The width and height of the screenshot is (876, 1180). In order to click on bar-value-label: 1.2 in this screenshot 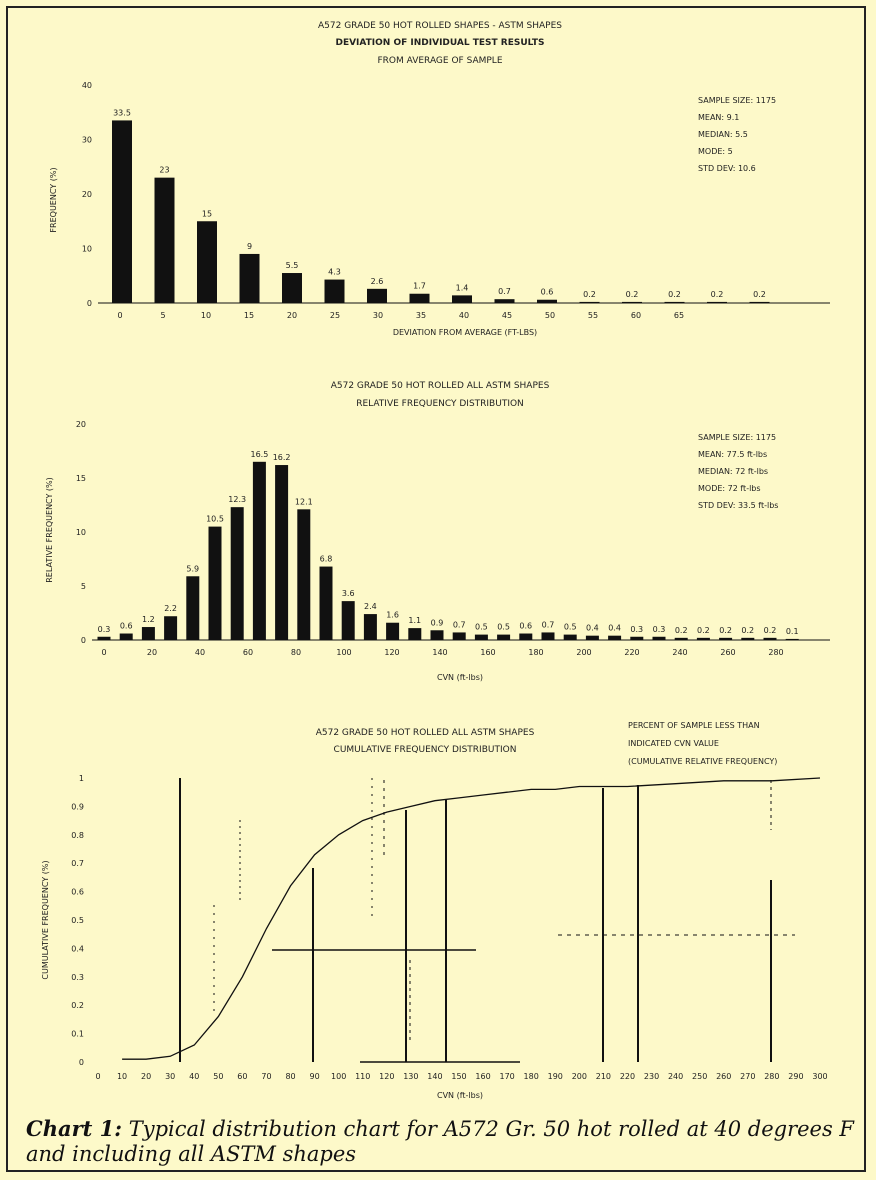, I will do `click(148, 619)`.